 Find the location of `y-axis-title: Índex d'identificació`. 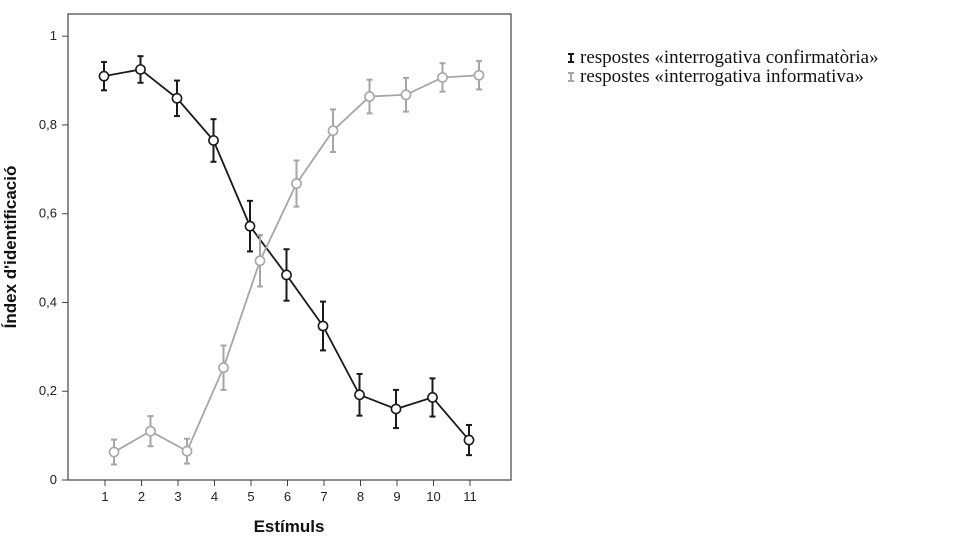

y-axis-title: Índex d'identificació is located at coordinates (10, 247).